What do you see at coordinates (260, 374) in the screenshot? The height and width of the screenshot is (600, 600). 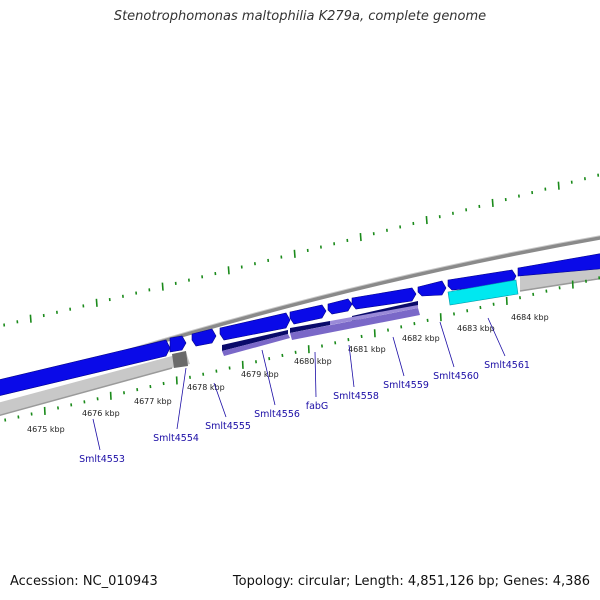 I see `kbp-label: 4679 kbp` at bounding box center [260, 374].